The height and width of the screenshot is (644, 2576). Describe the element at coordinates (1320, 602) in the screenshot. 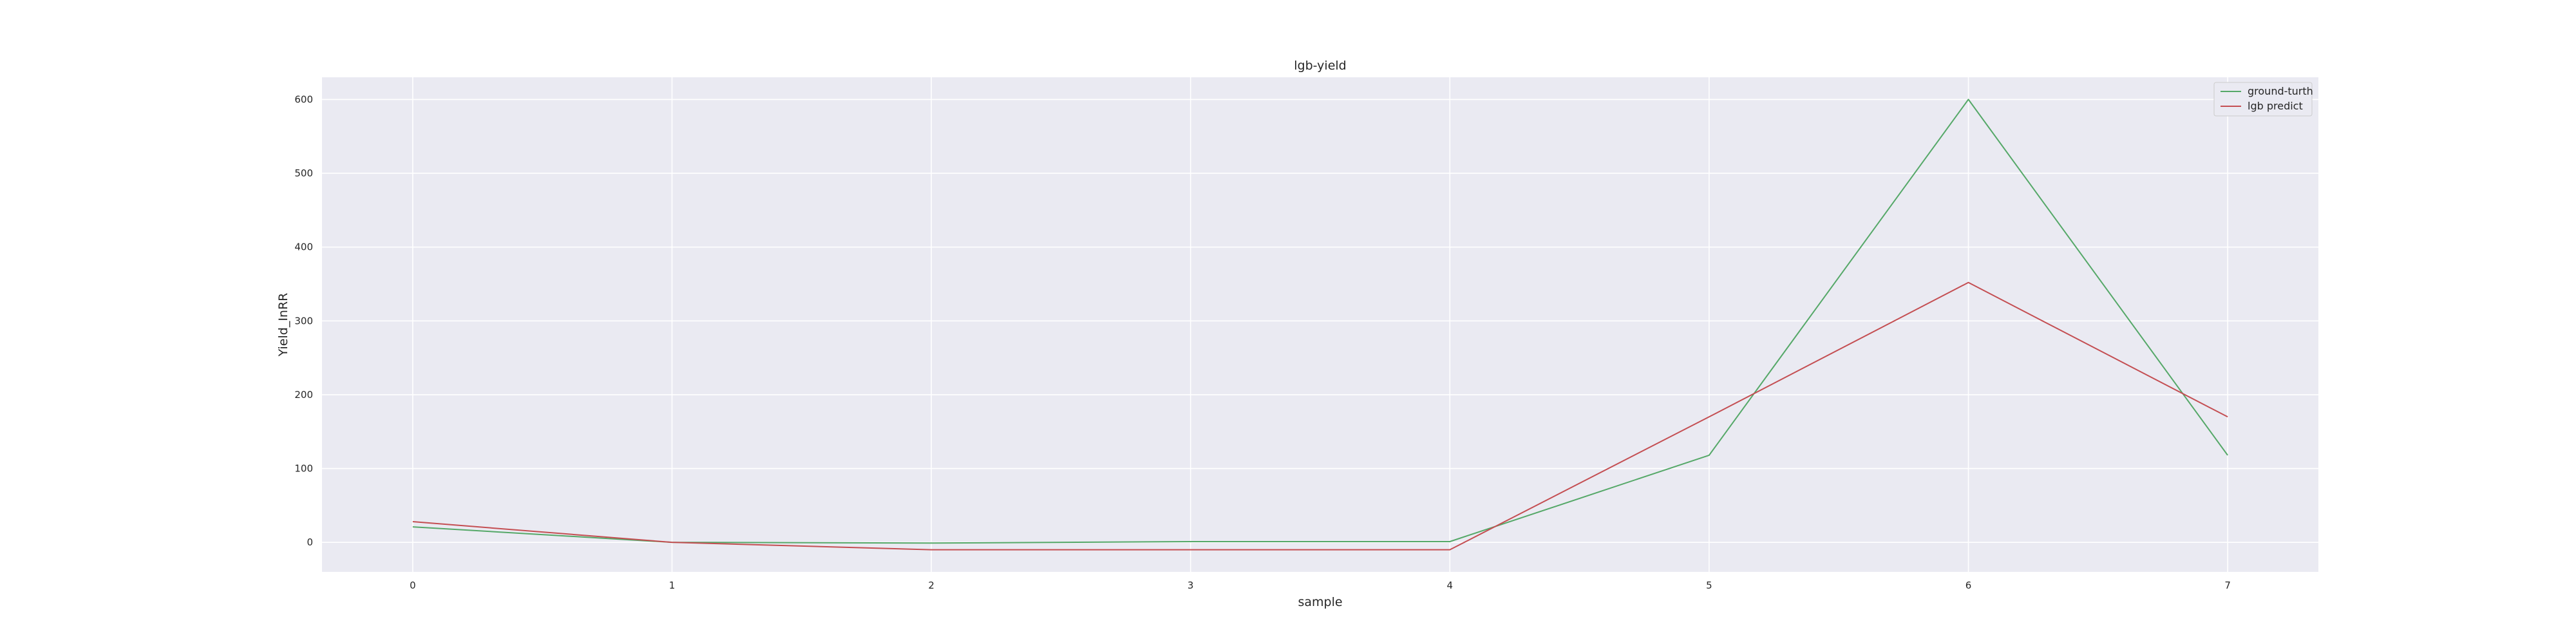

I see `x-axis-label: sample` at that location.